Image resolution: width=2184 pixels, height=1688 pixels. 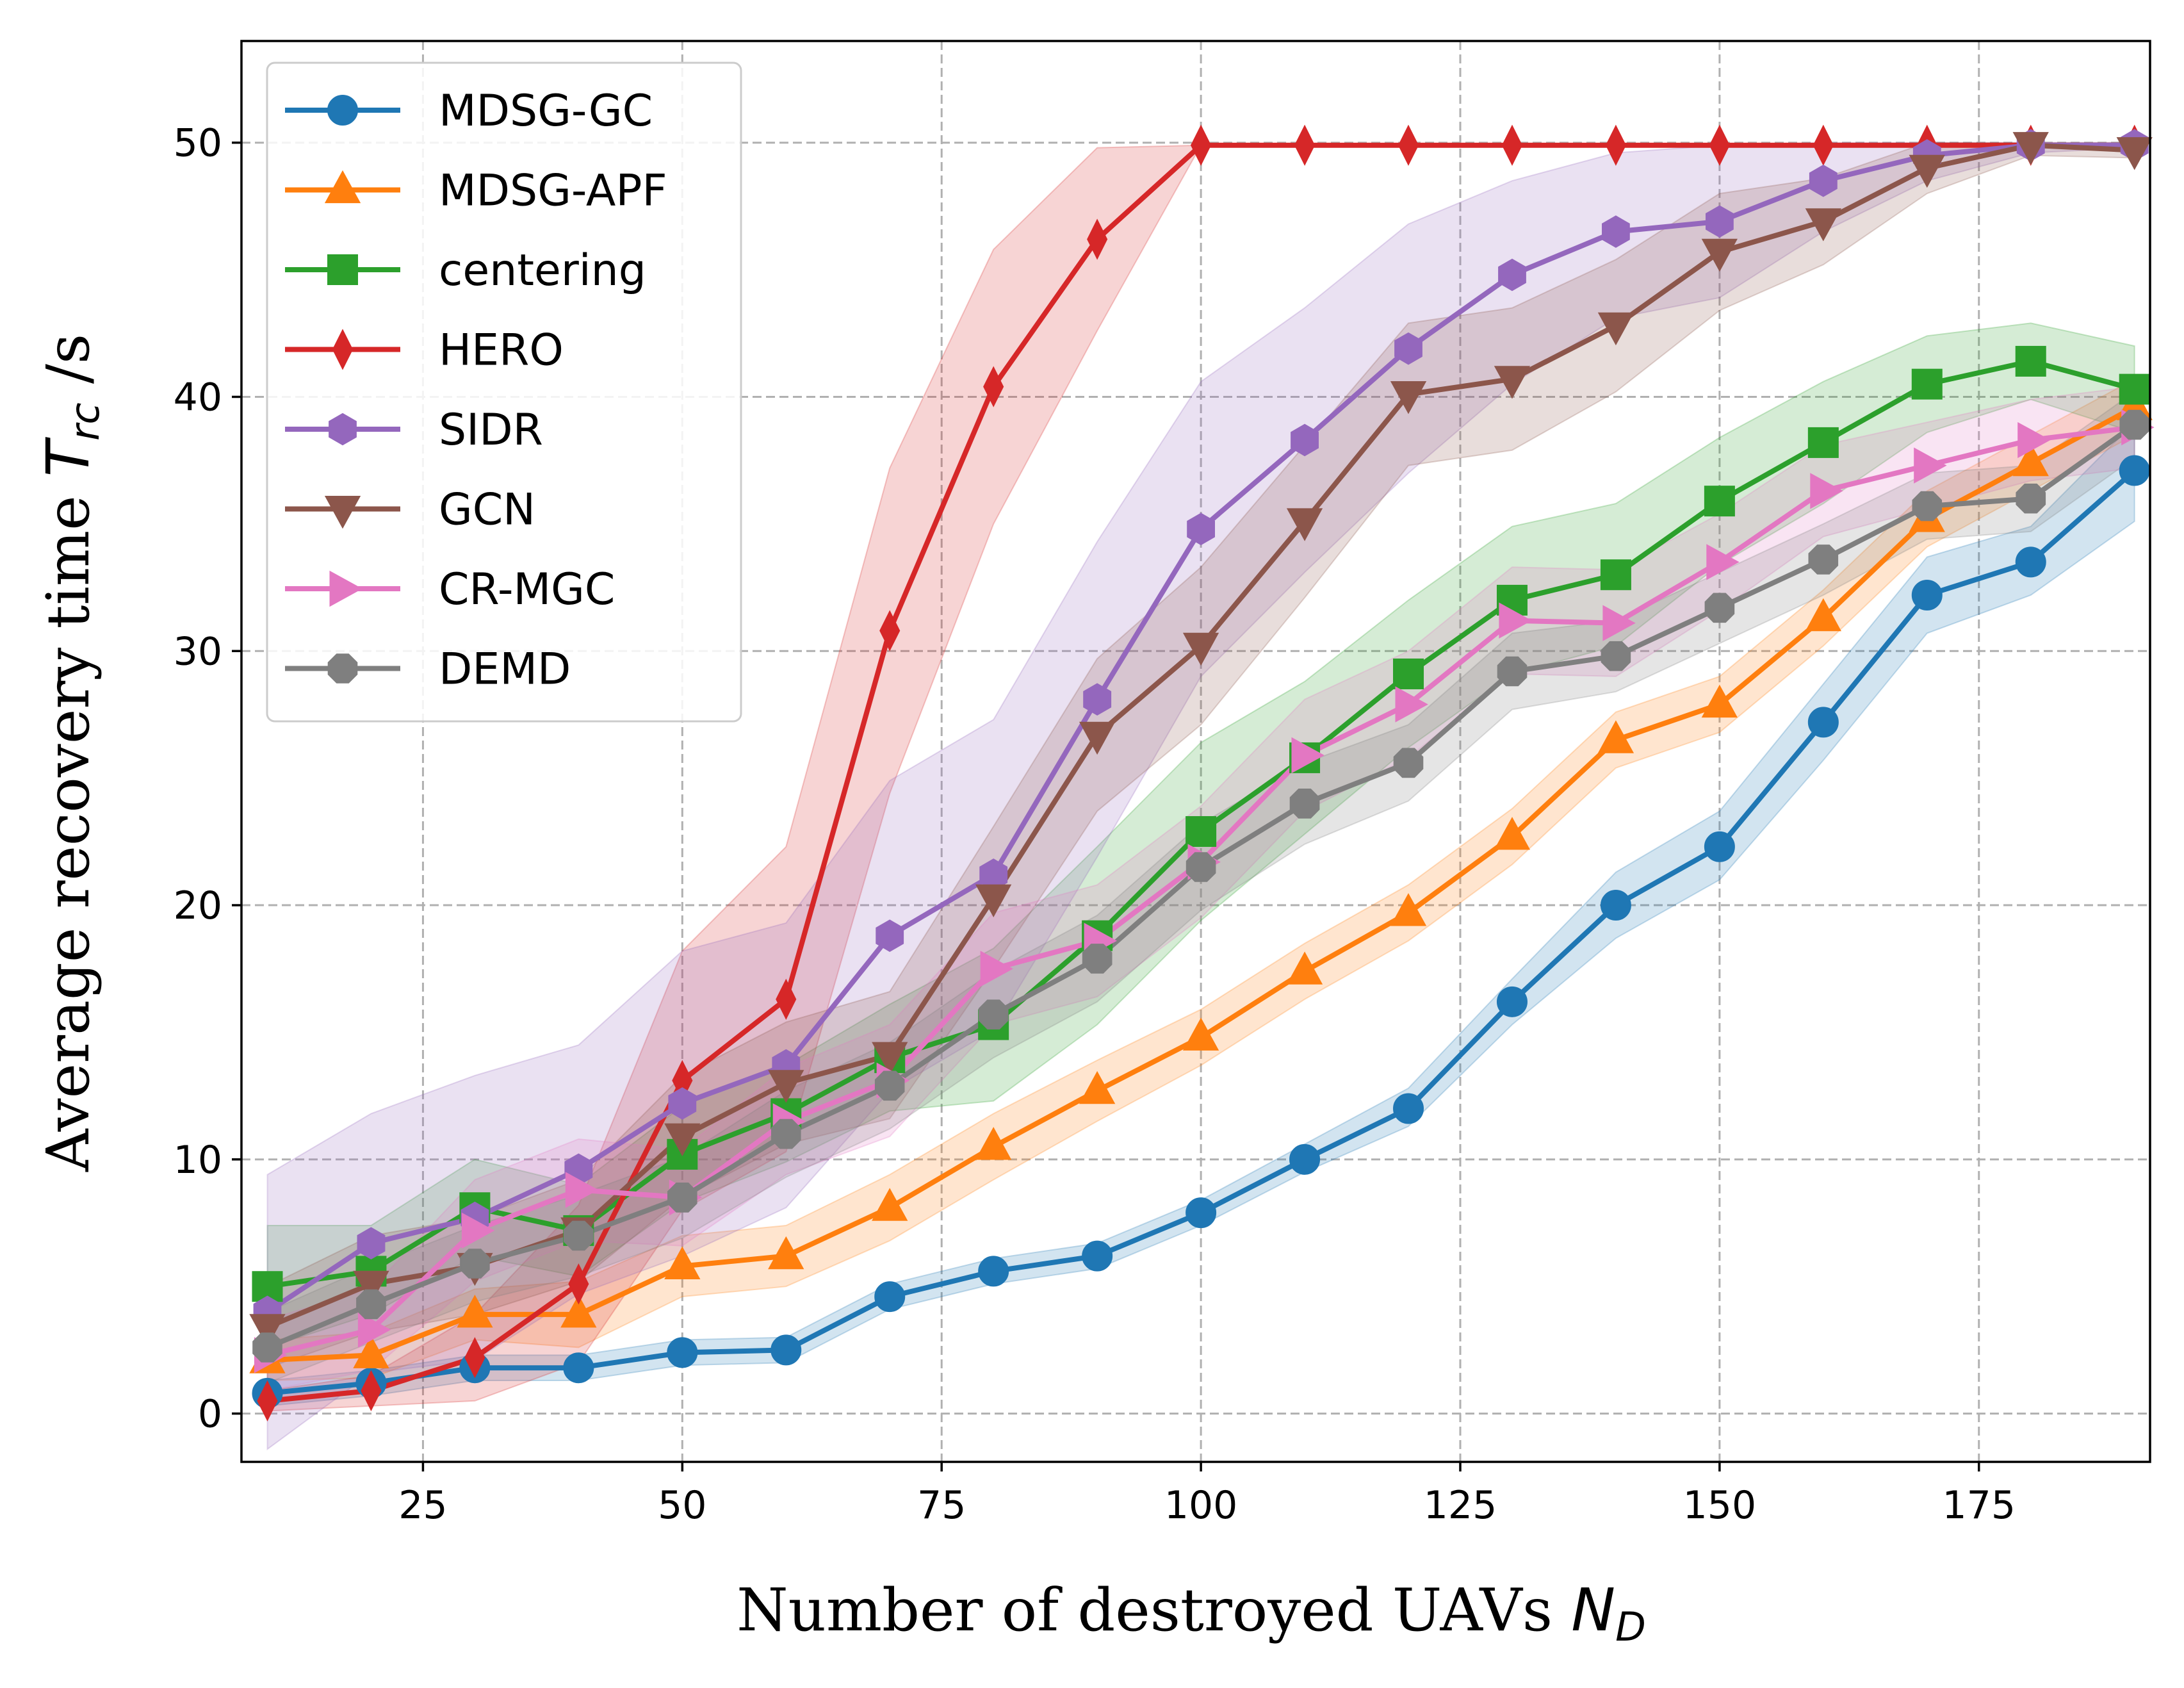 What do you see at coordinates (1461, 1505) in the screenshot?
I see `x-tick-label-125: 125` at bounding box center [1461, 1505].